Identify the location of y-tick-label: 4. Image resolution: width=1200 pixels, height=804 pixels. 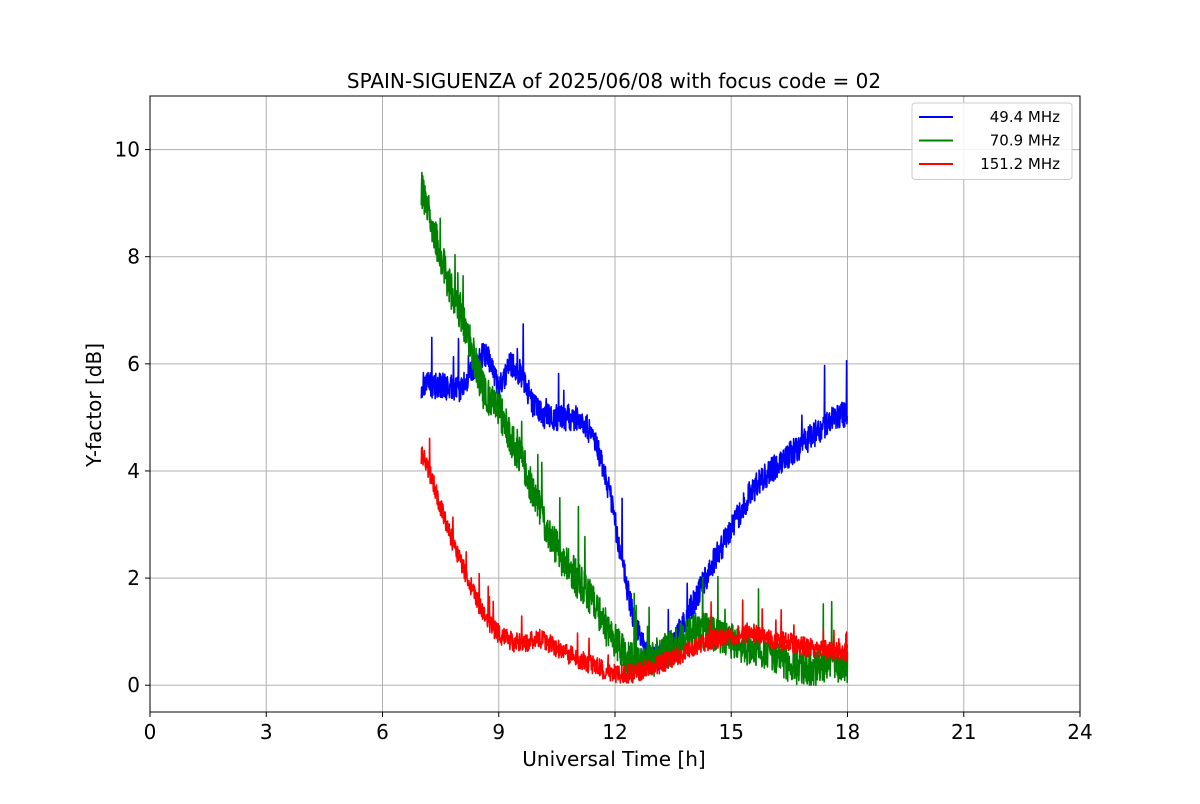
(133, 471).